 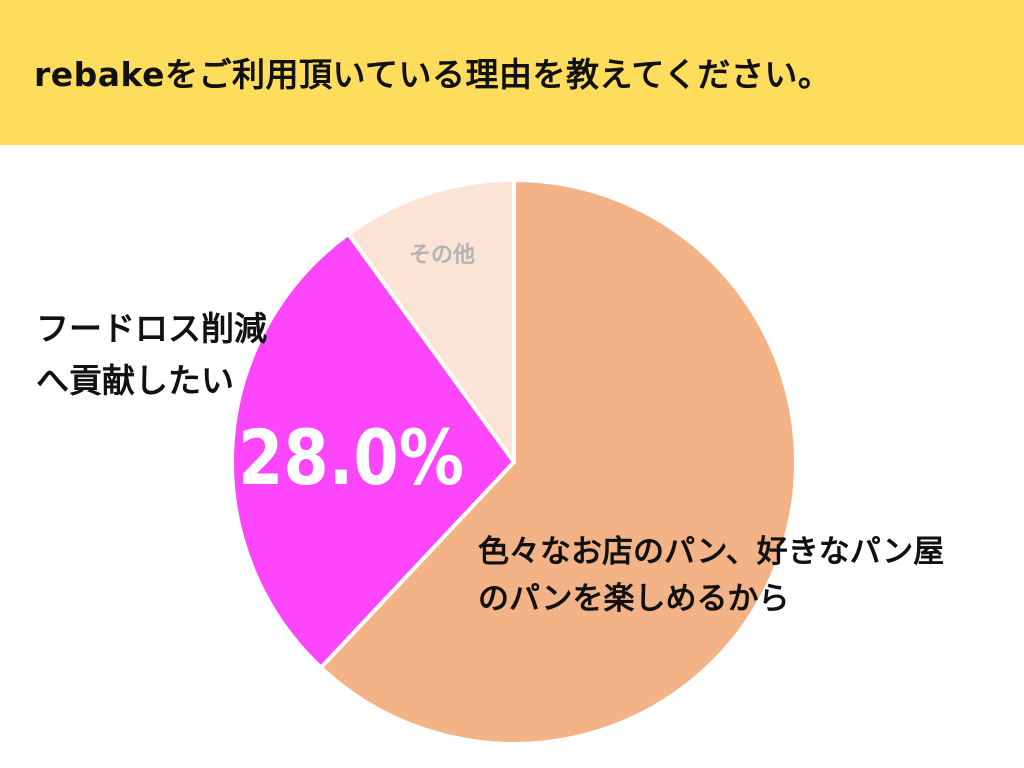 What do you see at coordinates (634, 599) in the screenshot?
I see `slice-label-bread-variety-line2: のパンを楽しめるから` at bounding box center [634, 599].